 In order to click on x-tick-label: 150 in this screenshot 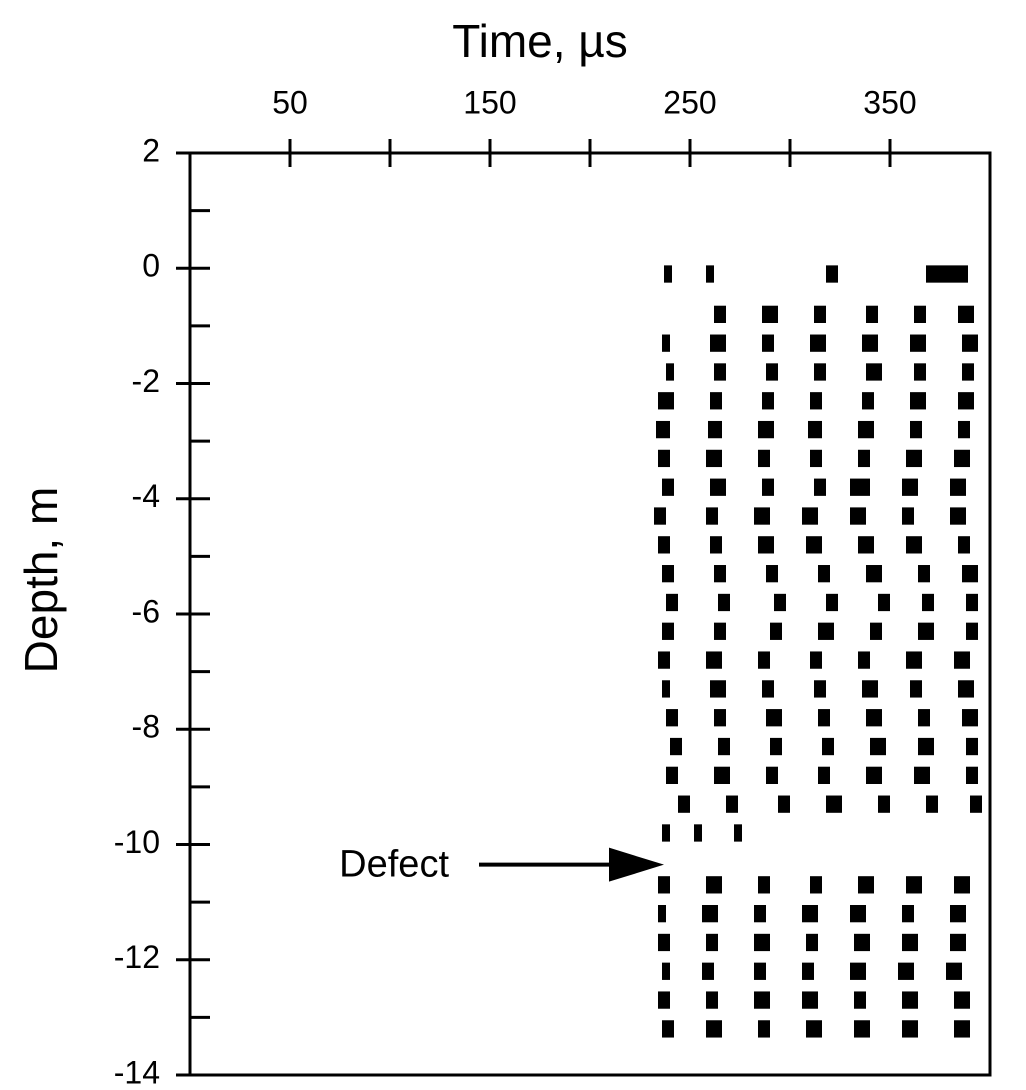, I will do `click(489, 102)`.